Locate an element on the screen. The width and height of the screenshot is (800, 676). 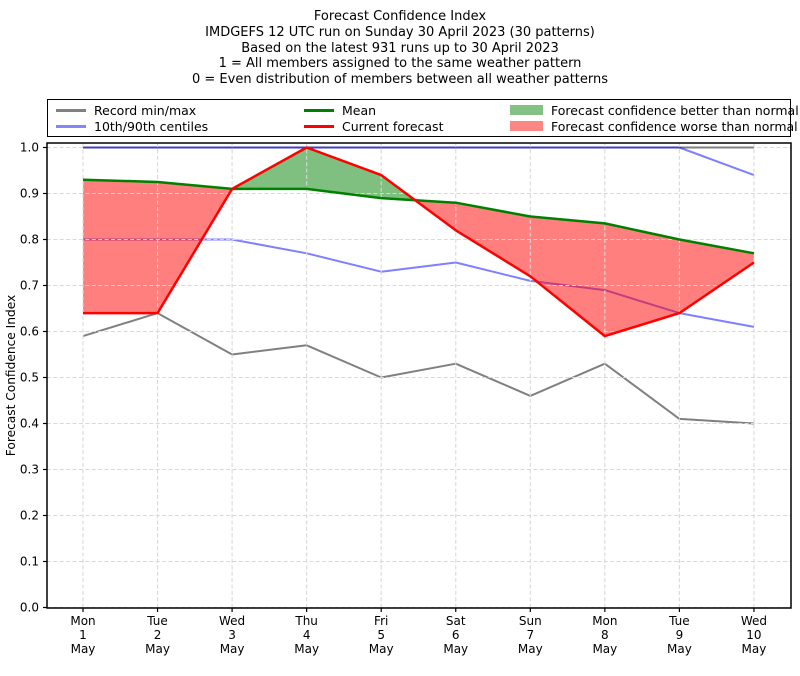
legend-label: 10th/90th centiles is located at coordinates (151, 126).